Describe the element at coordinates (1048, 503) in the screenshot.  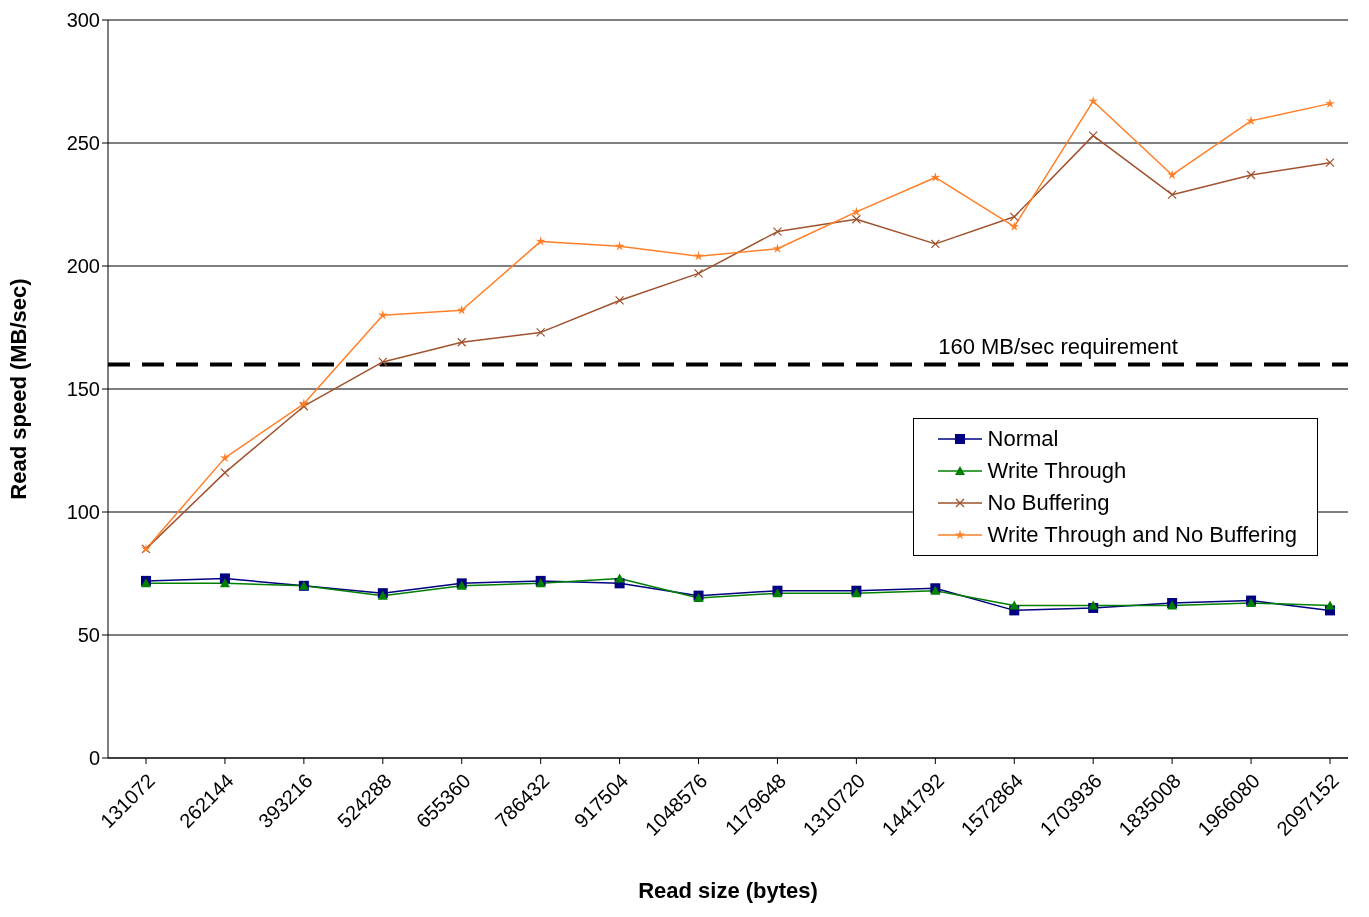
I see `legend-label: No Buffering` at that location.